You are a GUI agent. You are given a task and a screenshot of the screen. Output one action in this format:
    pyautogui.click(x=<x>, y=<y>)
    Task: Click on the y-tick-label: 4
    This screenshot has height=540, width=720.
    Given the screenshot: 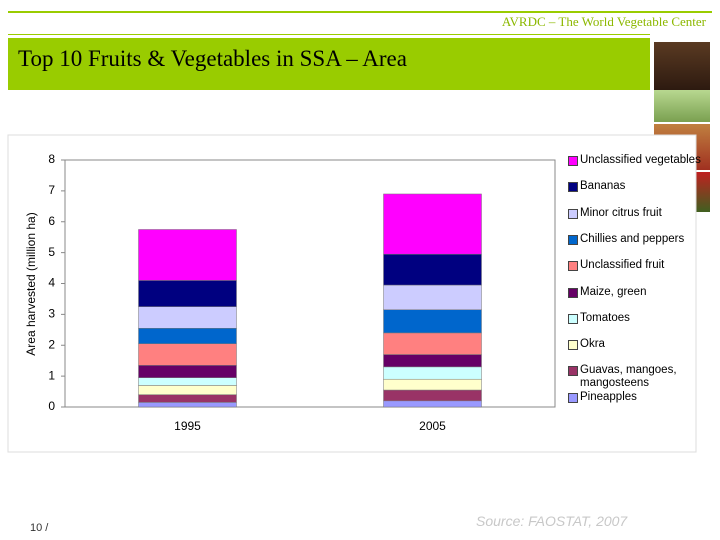 What is the action you would take?
    pyautogui.click(x=51, y=283)
    